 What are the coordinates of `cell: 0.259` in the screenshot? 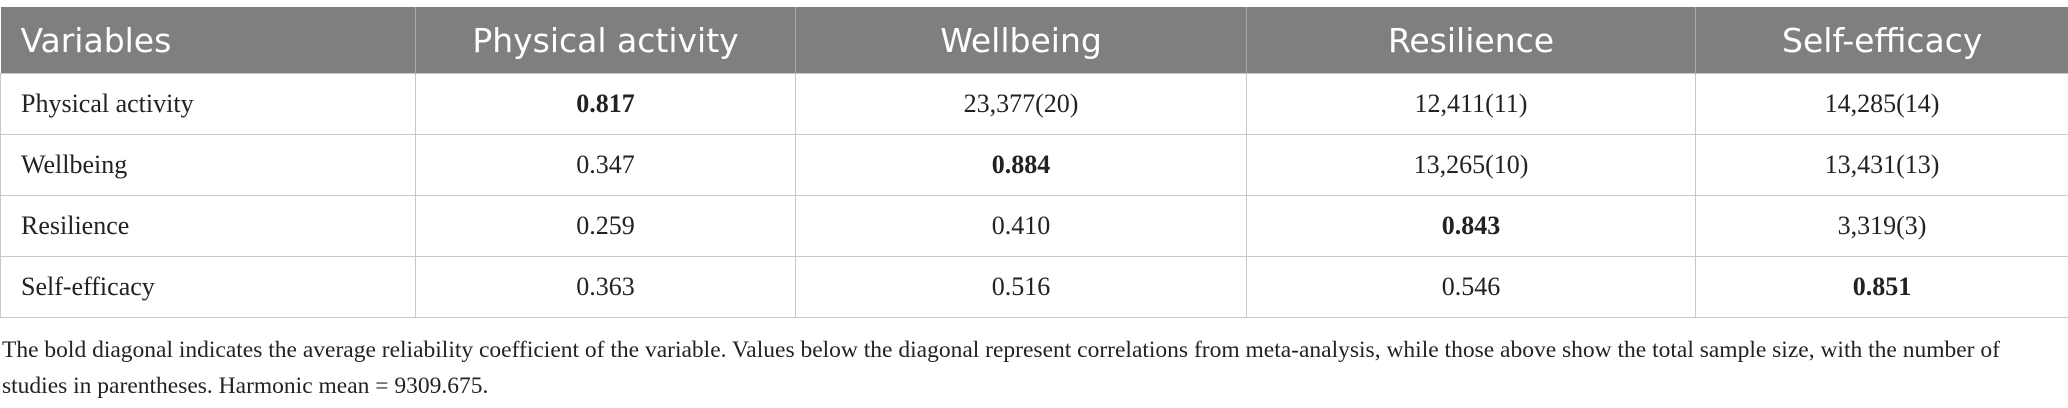 It's located at (605, 226).